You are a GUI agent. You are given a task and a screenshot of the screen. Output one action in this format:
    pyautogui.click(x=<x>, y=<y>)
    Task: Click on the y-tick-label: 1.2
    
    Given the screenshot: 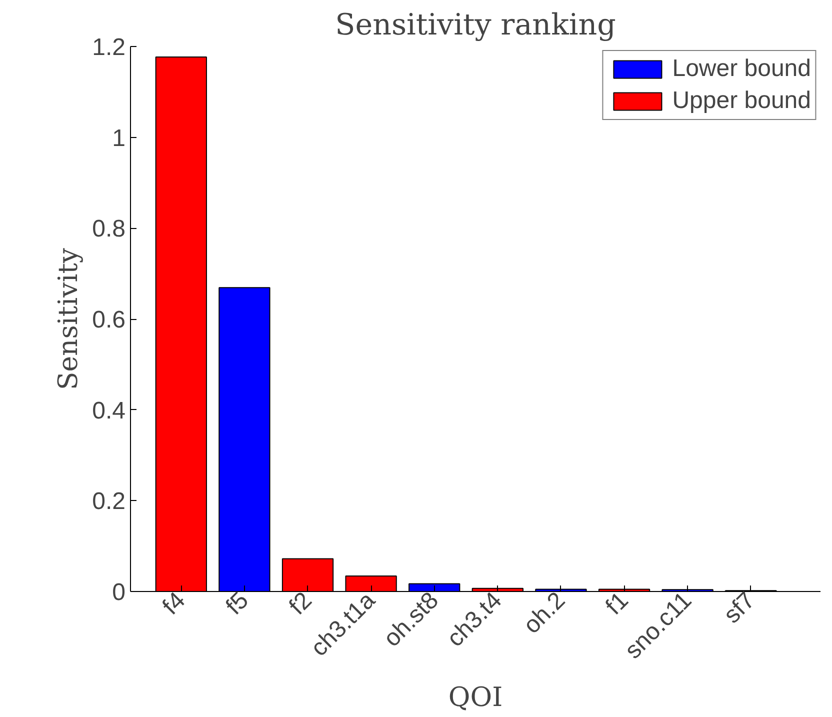 What is the action you would take?
    pyautogui.click(x=109, y=47)
    